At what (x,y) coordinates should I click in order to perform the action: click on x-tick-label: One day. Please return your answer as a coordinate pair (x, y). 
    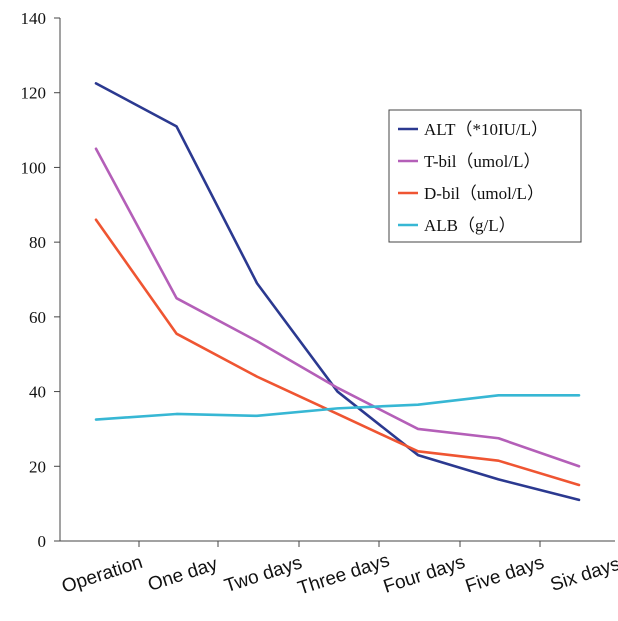
    Looking at the image, I should click on (182, 575).